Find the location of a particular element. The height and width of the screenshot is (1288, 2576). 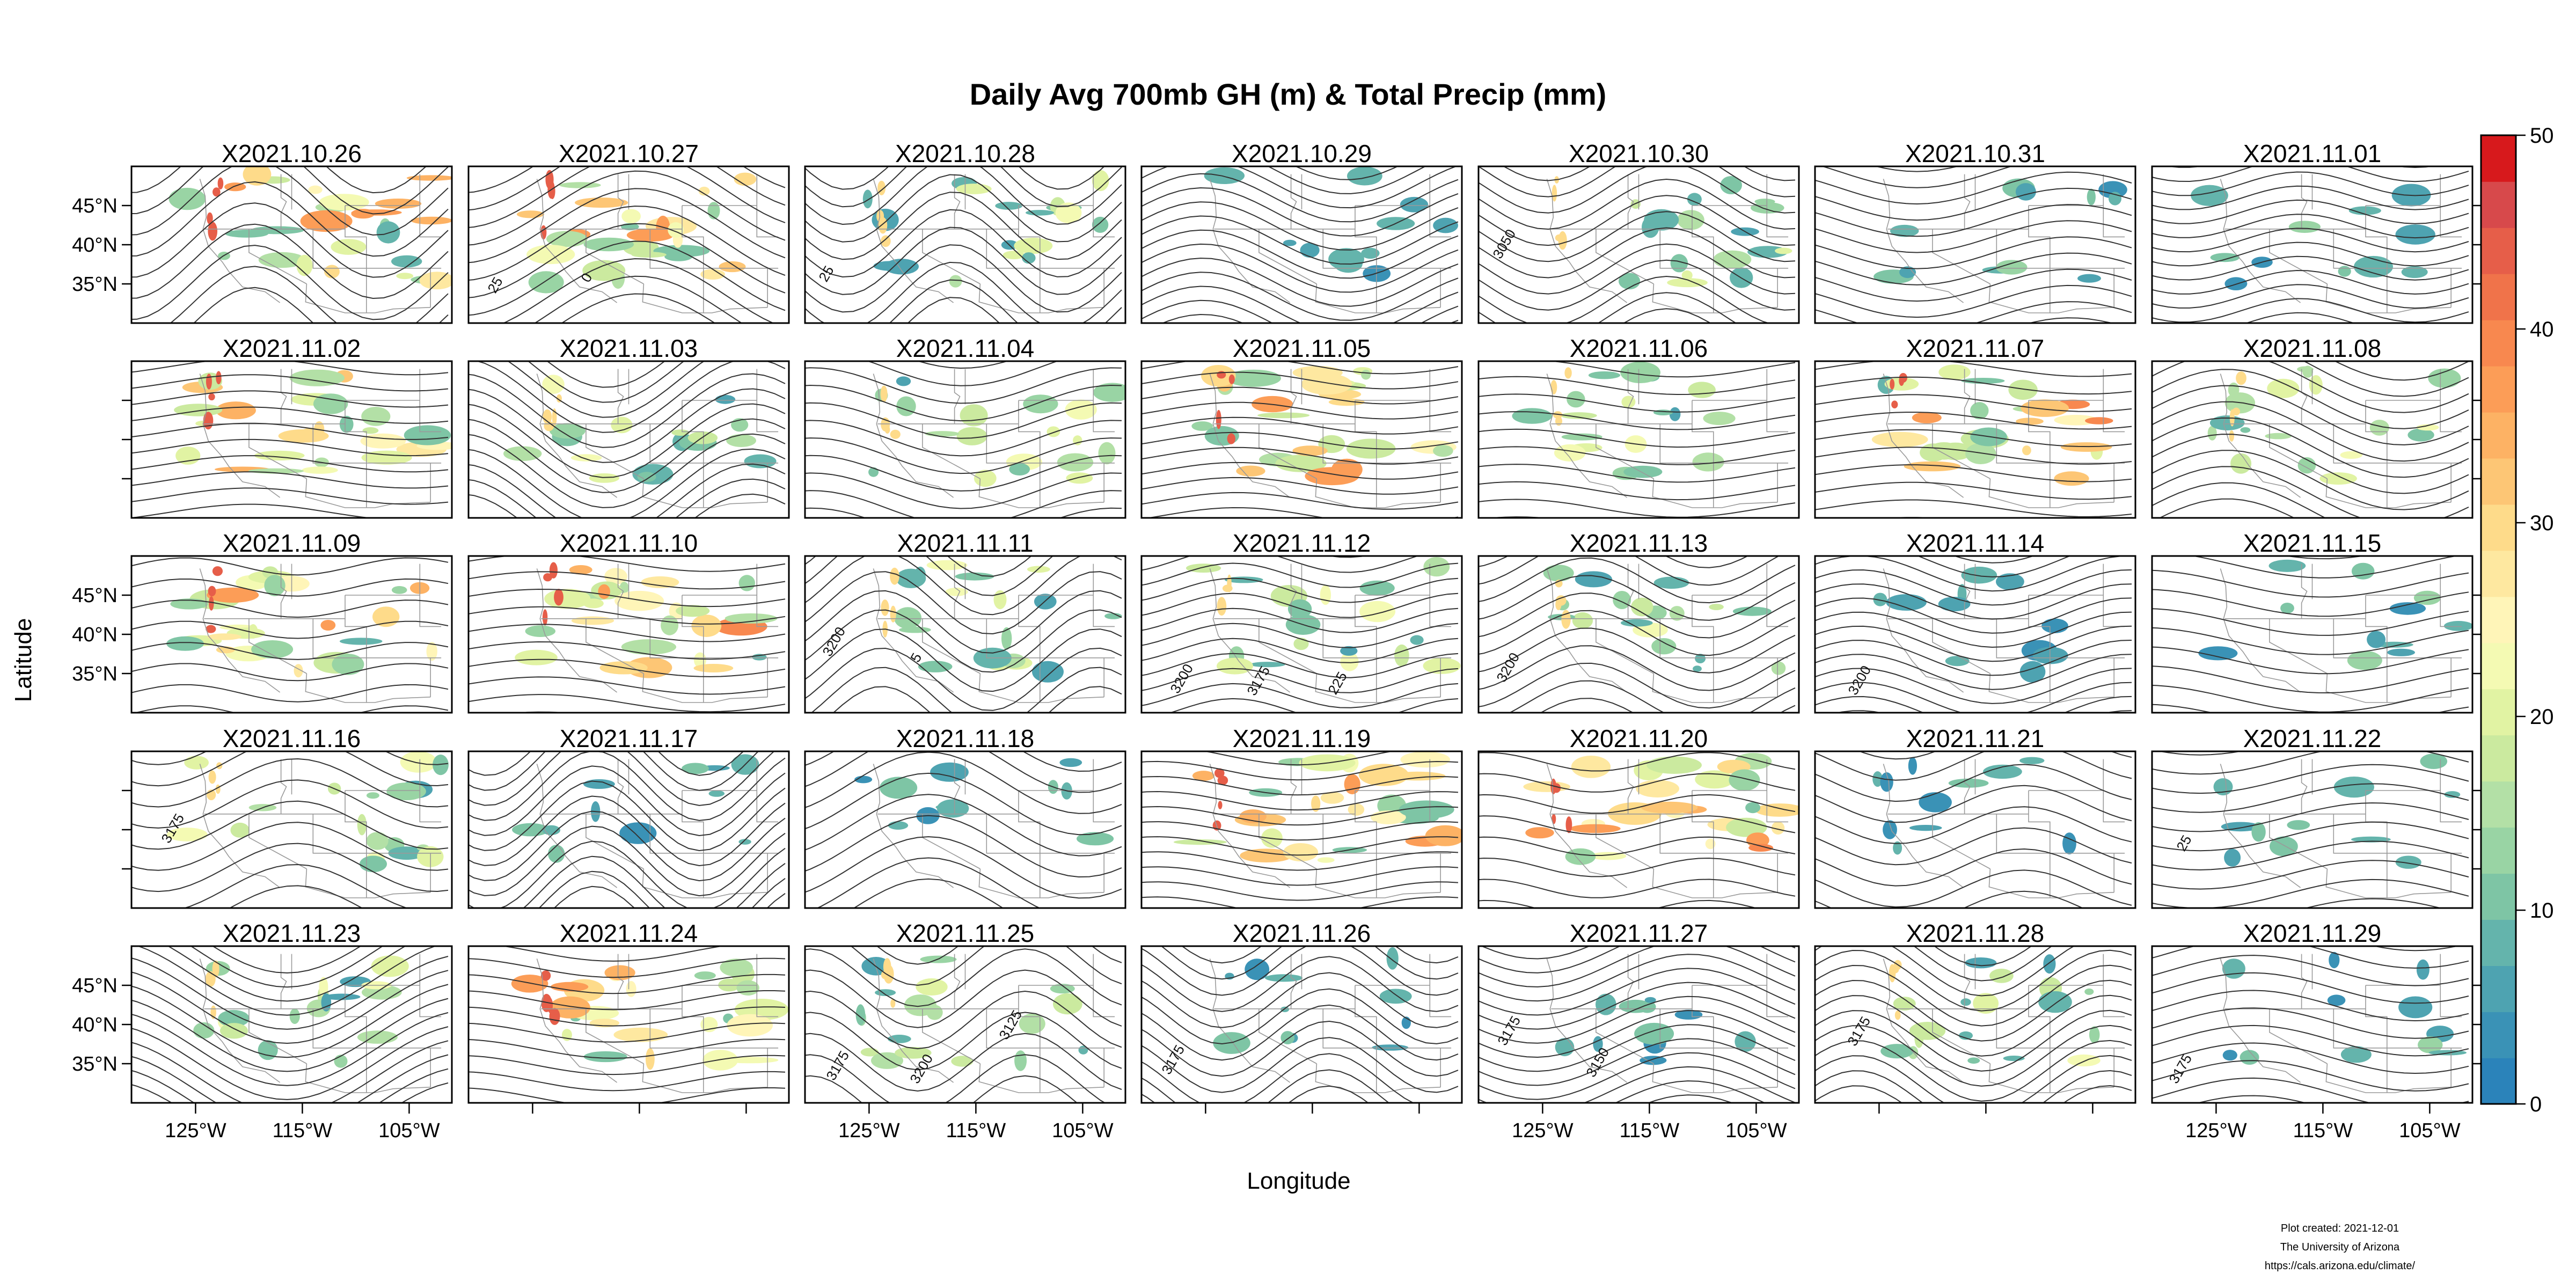

panel-title: X2021.11.03 is located at coordinates (629, 348).